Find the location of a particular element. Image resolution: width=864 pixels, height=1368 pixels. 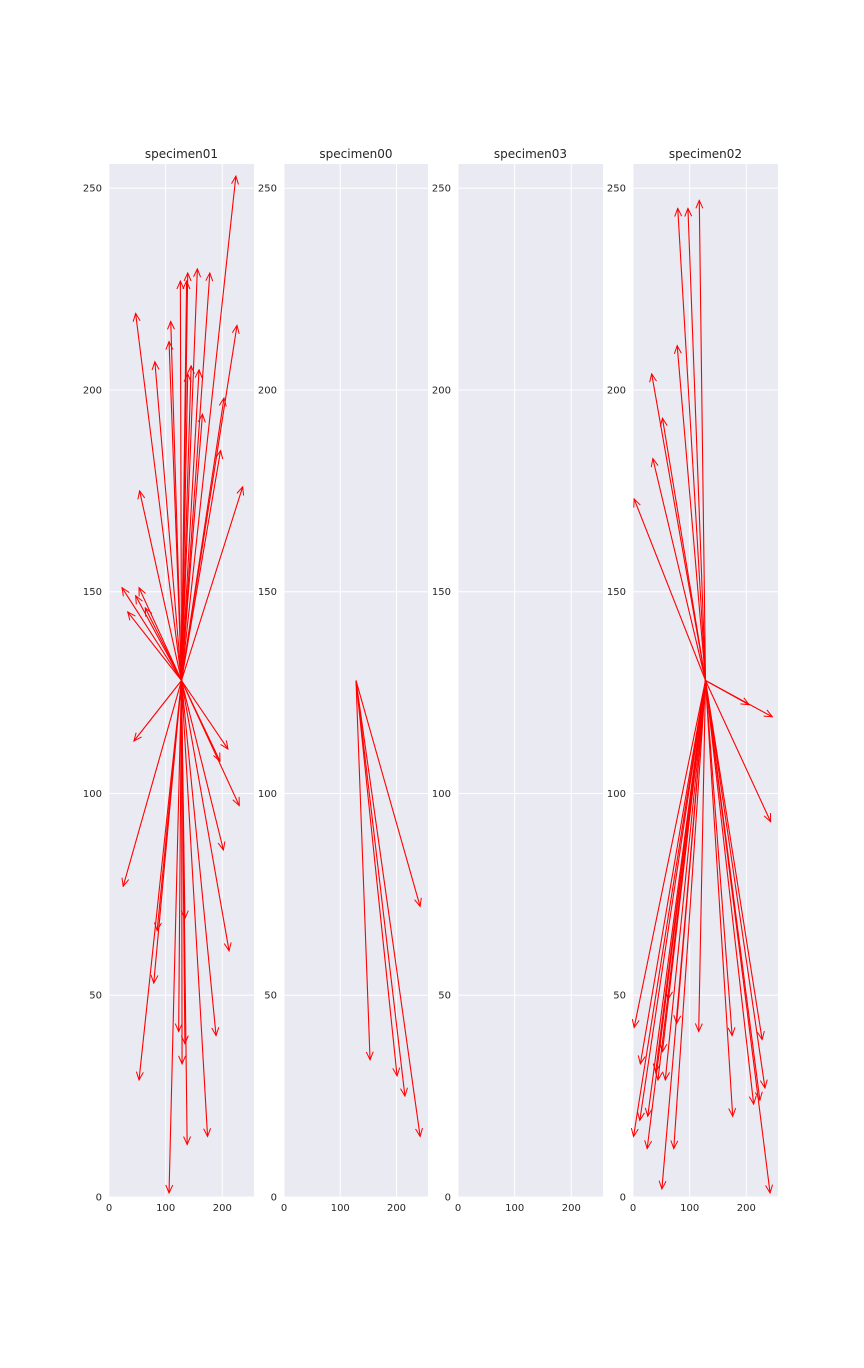

plot-area is located at coordinates (530, 680).